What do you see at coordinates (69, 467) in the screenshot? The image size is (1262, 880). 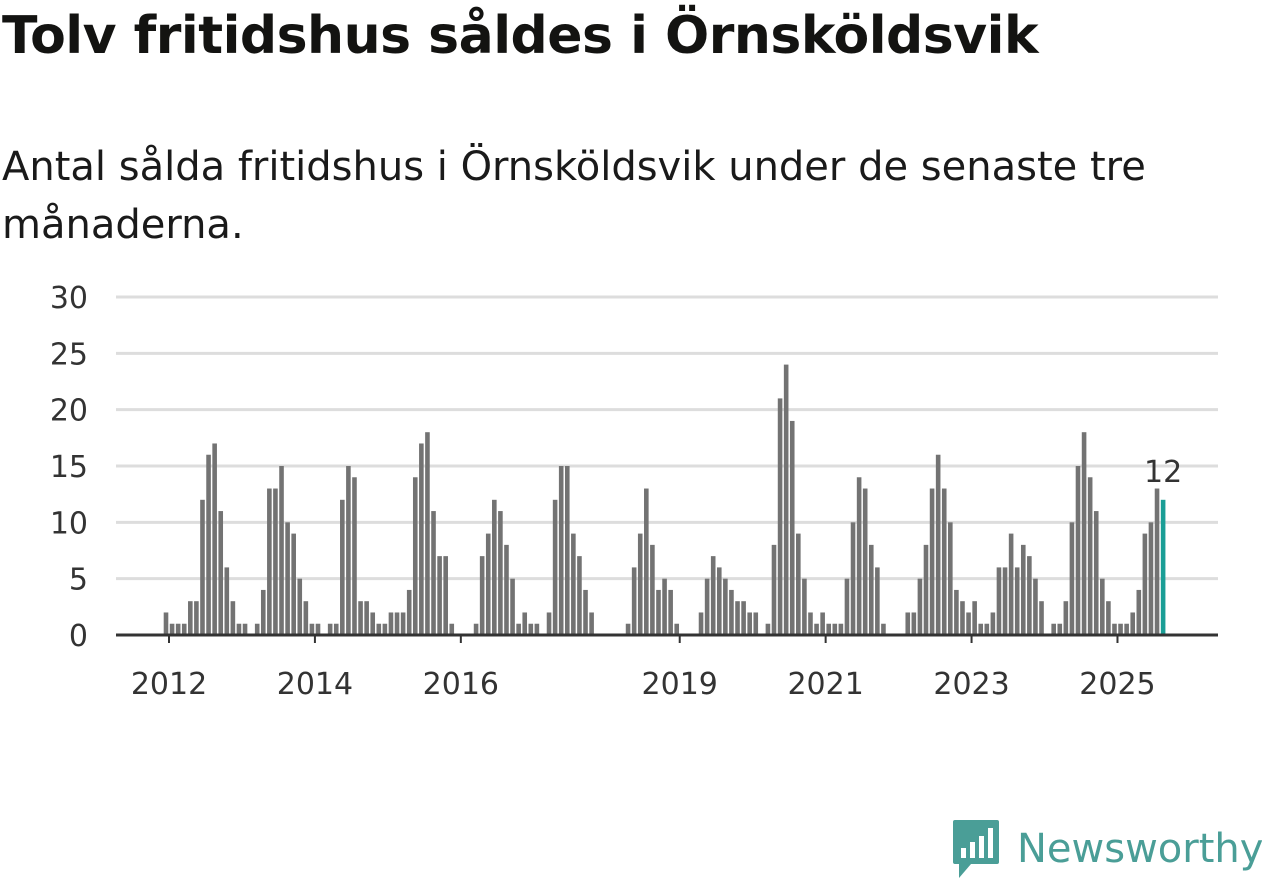 I see `y-axis-tick-labels: 0 5 10 15 20 25 30` at bounding box center [69, 467].